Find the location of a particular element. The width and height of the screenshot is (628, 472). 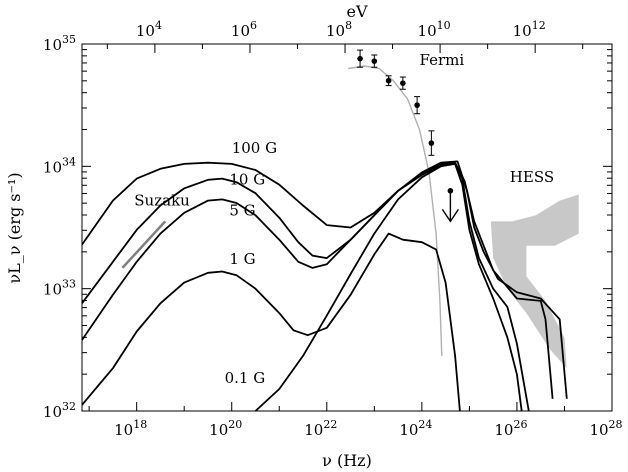

top-tick-label: 10⁸ is located at coordinates (339, 29).